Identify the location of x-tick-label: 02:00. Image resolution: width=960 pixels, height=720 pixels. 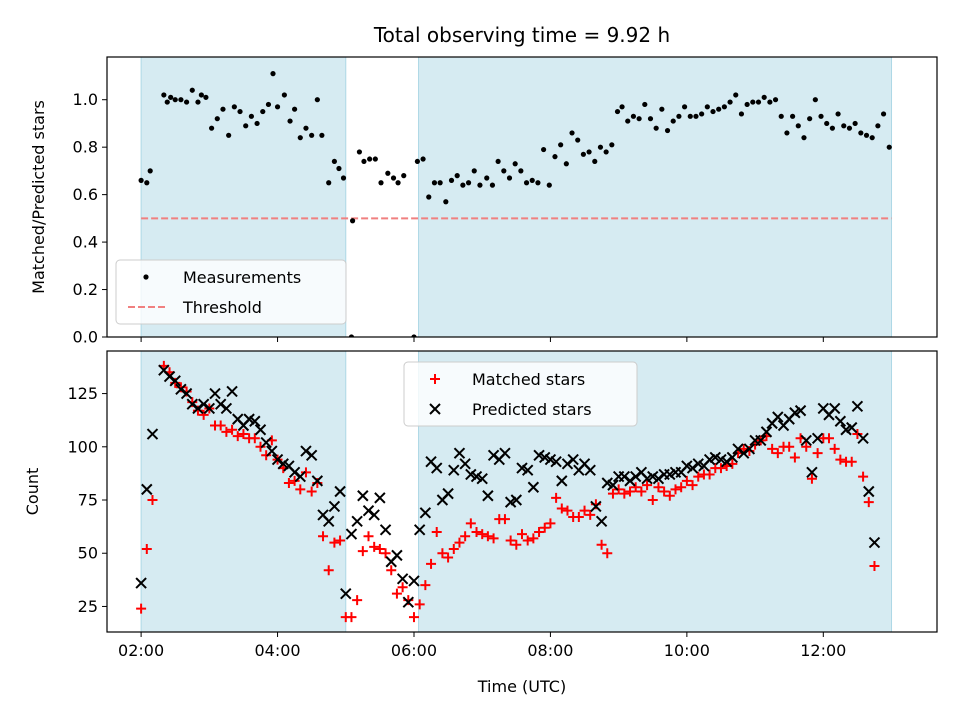
(141, 650).